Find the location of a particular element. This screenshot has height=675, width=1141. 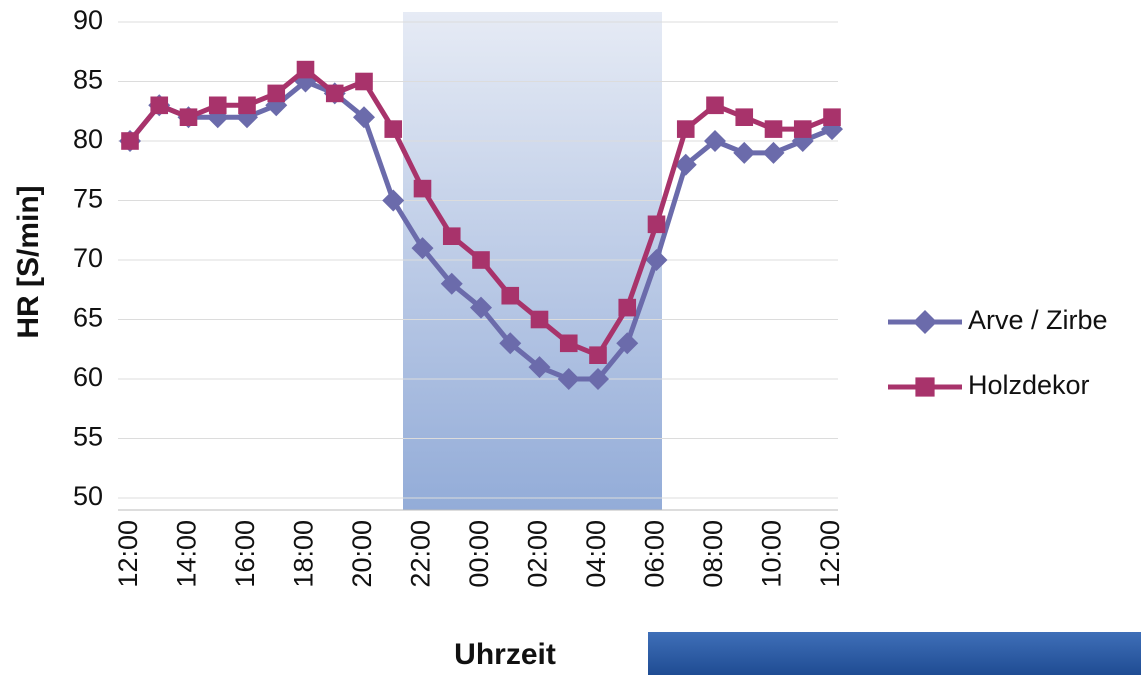

y-tick-label: 70 is located at coordinates (88, 258).